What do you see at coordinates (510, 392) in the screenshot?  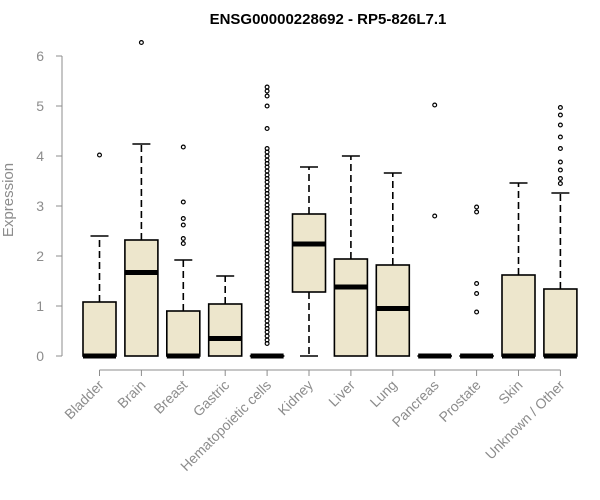 I see `x-tick-label: Skin` at bounding box center [510, 392].